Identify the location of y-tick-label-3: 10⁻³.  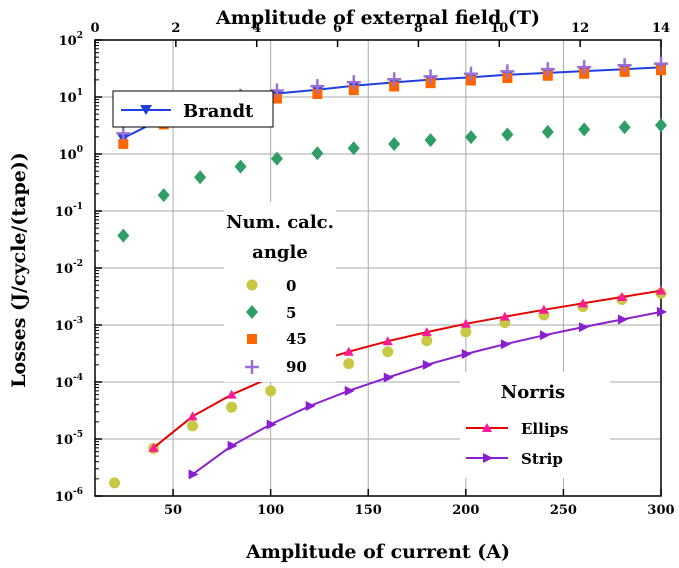
(69, 325).